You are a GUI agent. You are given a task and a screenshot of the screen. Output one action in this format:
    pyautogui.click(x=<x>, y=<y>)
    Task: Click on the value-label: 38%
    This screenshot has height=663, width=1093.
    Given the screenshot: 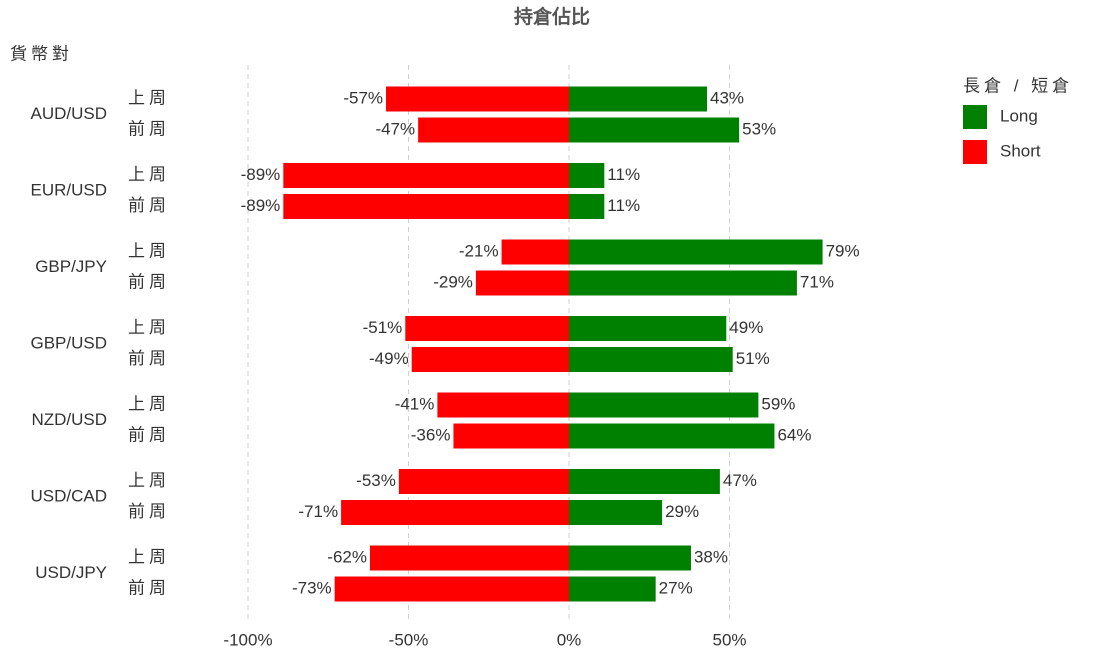 What is the action you would take?
    pyautogui.click(x=711, y=556)
    